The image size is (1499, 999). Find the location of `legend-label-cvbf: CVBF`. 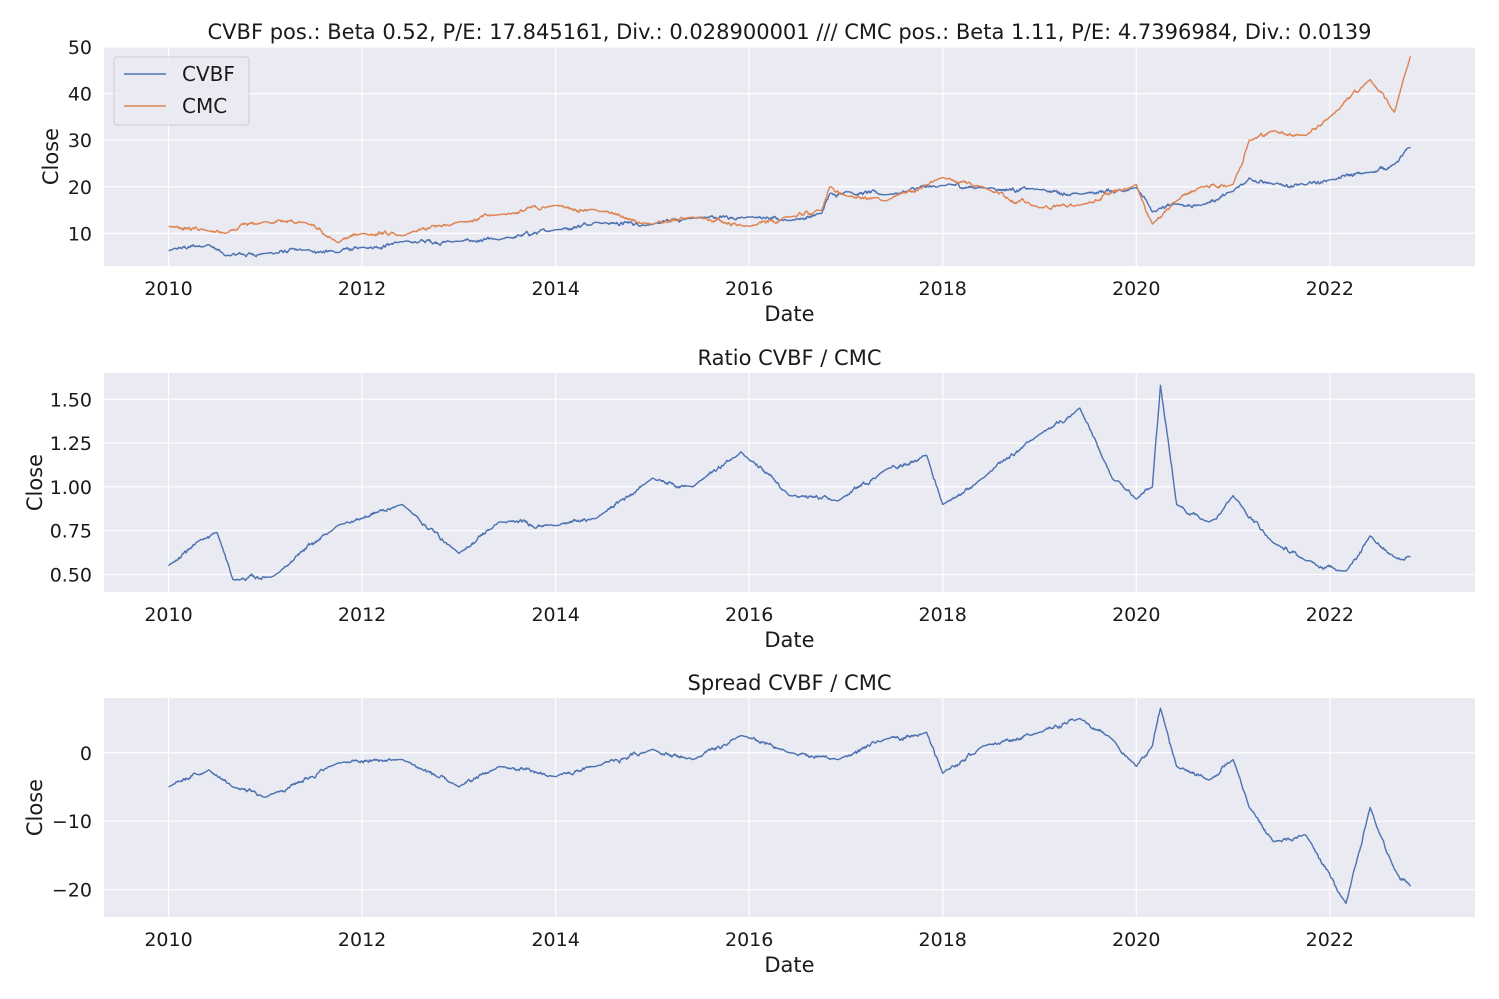

legend-label-cvbf: CVBF is located at coordinates (208, 74).